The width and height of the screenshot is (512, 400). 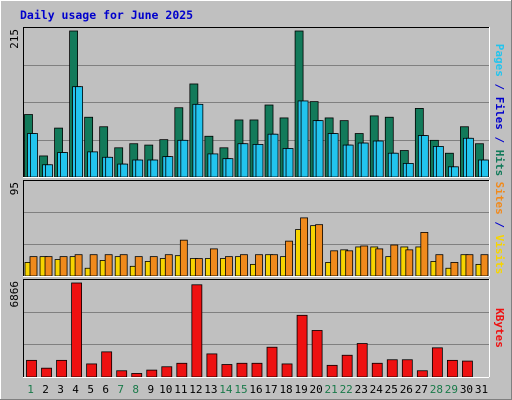 I want to click on day-tick-label: 28, so click(x=436, y=389).